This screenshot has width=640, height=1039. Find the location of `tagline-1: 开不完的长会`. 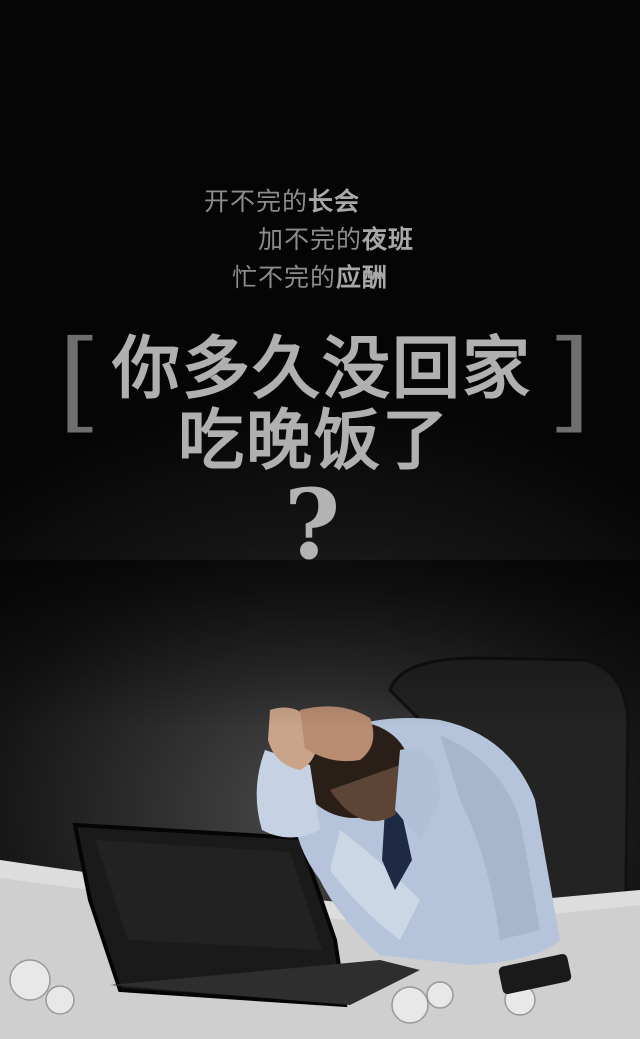

tagline-1: 开不完的长会 is located at coordinates (282, 200).